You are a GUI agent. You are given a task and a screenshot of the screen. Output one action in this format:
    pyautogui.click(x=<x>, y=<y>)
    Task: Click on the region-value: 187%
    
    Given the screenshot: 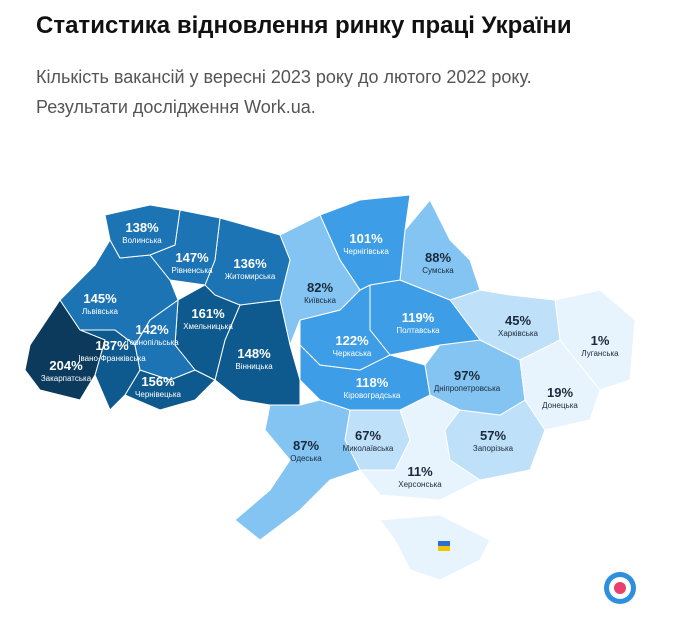 What is the action you would take?
    pyautogui.click(x=112, y=345)
    